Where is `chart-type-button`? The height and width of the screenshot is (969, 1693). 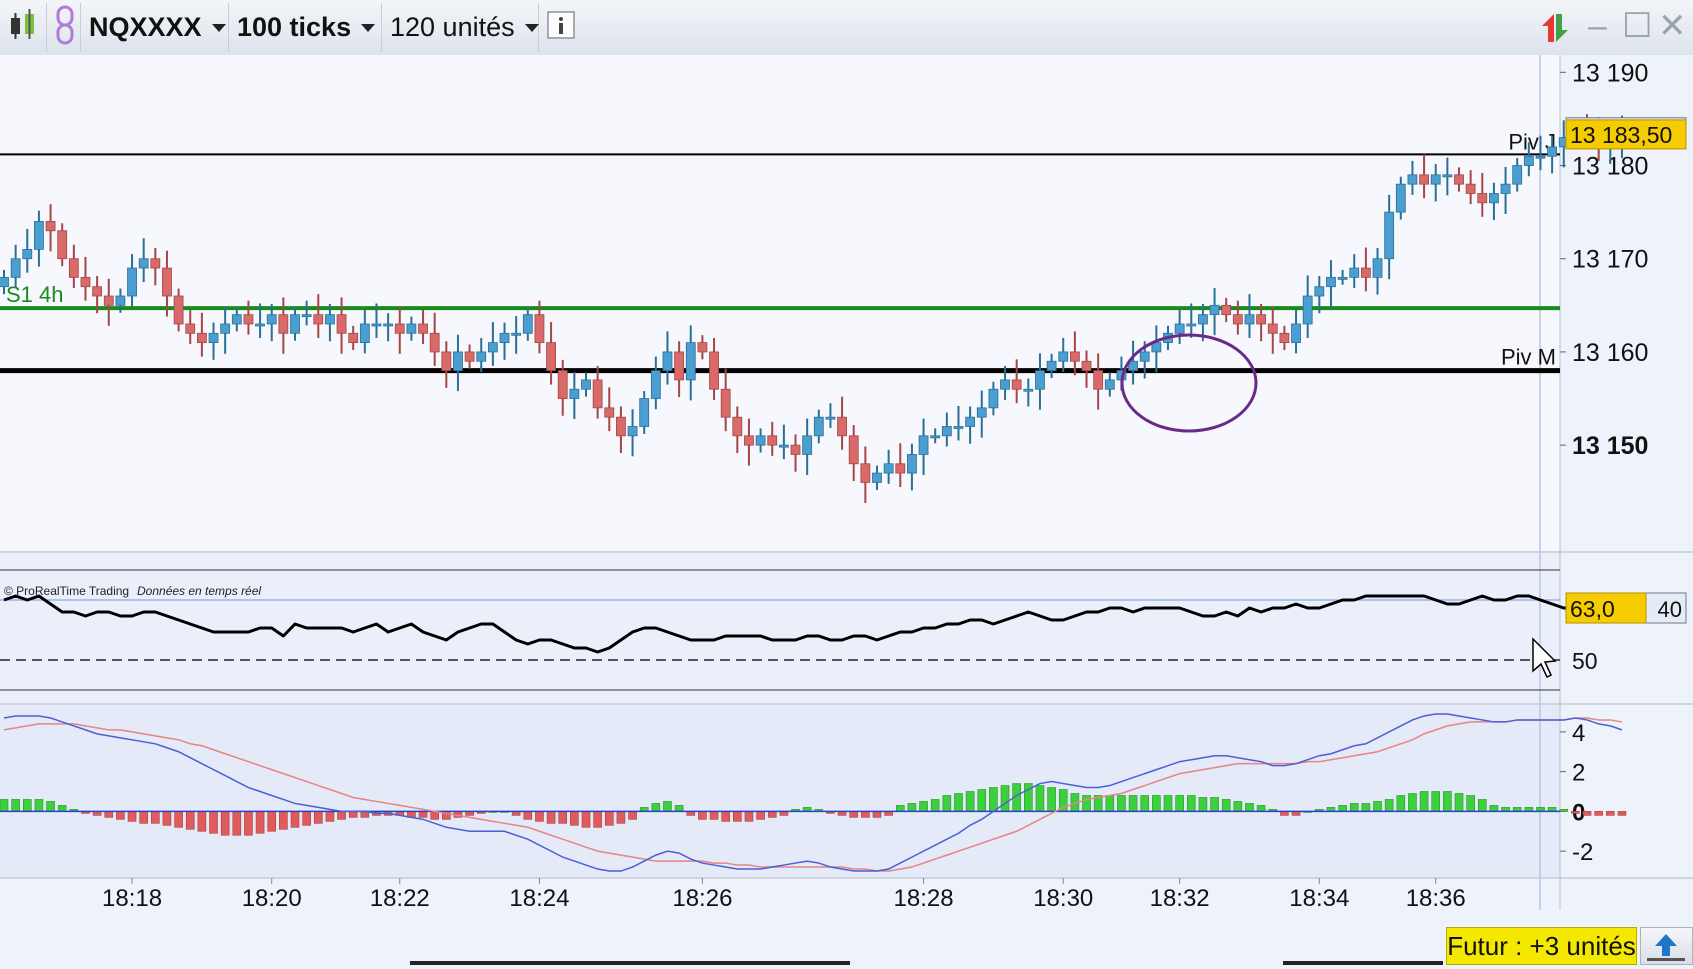
chart-type-button is located at coordinates (23, 27).